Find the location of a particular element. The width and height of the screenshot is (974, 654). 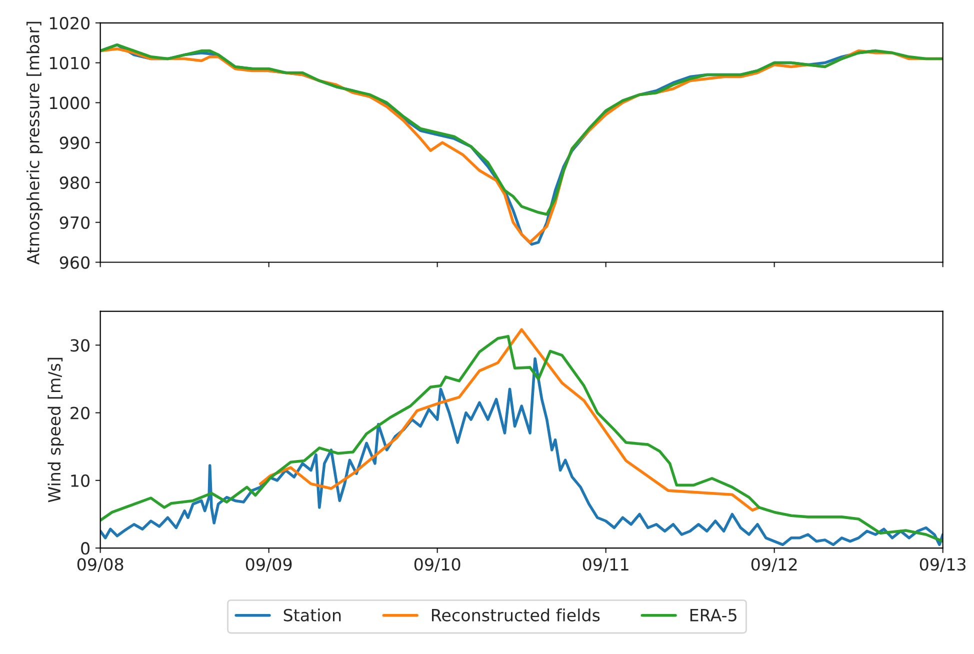

y-tick-label: 1000 is located at coordinates (70, 103).